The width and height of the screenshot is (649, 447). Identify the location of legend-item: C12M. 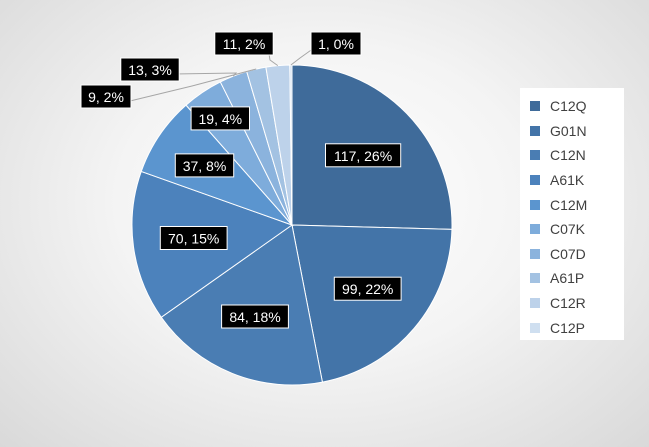
(577, 204).